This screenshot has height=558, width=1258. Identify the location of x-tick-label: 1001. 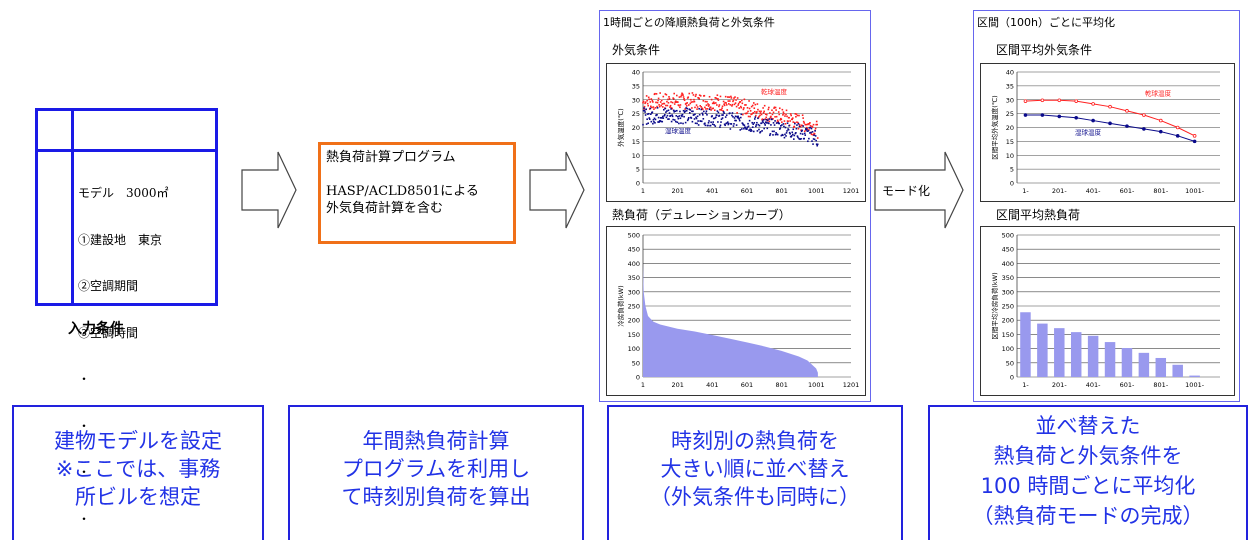
(816, 191).